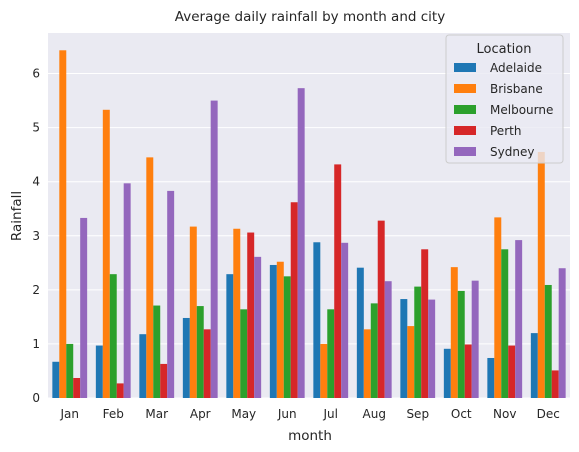 This screenshot has width=579, height=452. I want to click on x-axis-title: month, so click(310, 436).